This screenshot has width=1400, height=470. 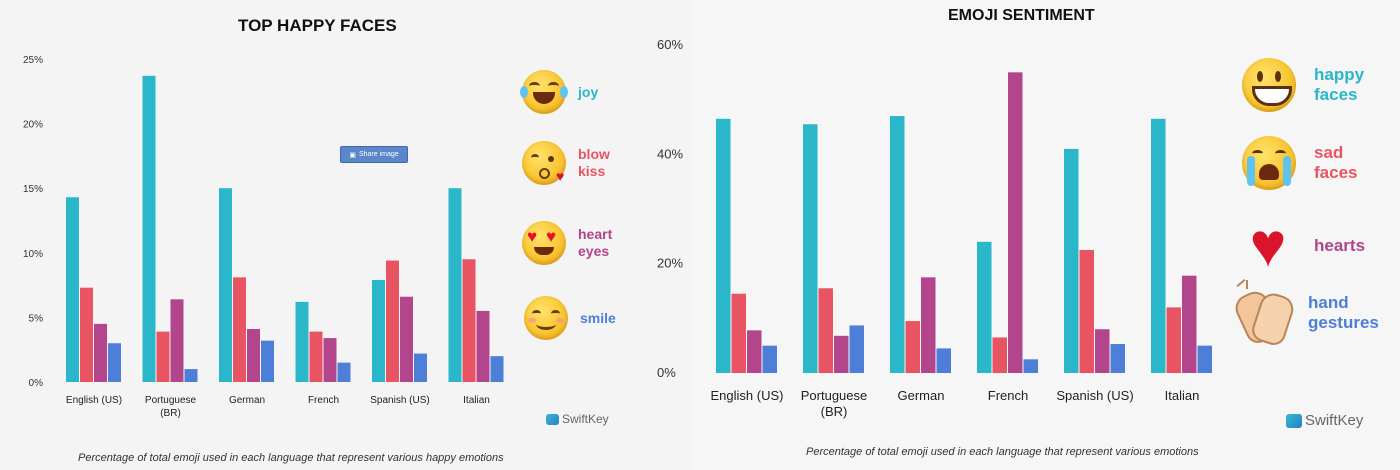 I want to click on y-tick-label: 60%, so click(x=670, y=44).